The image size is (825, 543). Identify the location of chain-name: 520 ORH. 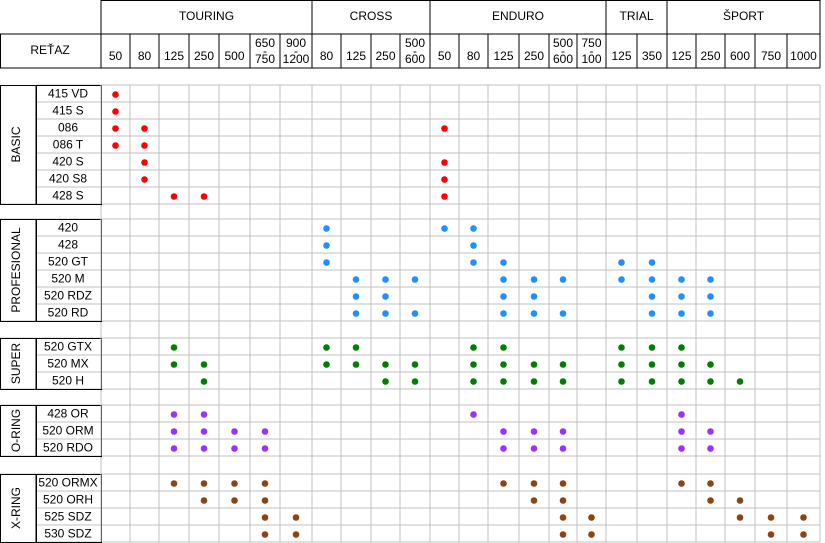
(68, 500).